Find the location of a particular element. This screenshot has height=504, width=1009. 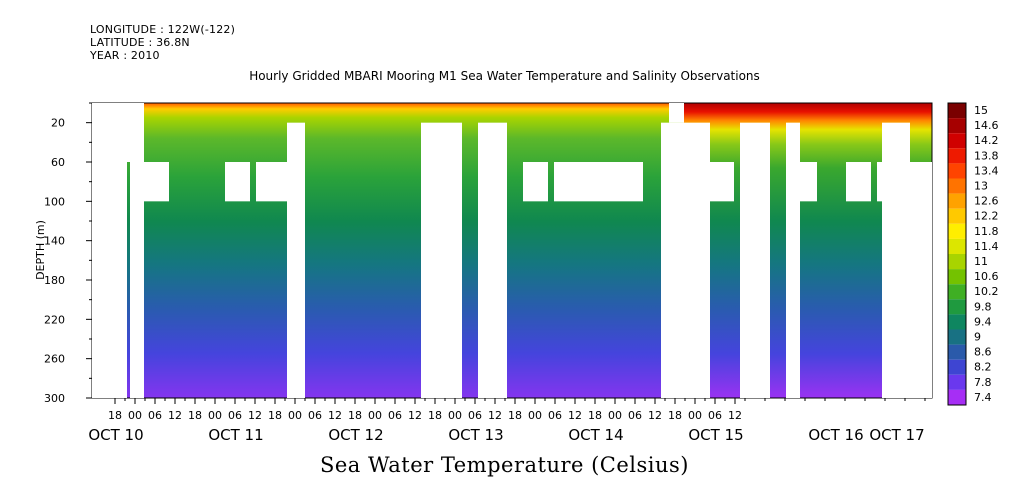

colorbar-label: 14.6 is located at coordinates (986, 125).